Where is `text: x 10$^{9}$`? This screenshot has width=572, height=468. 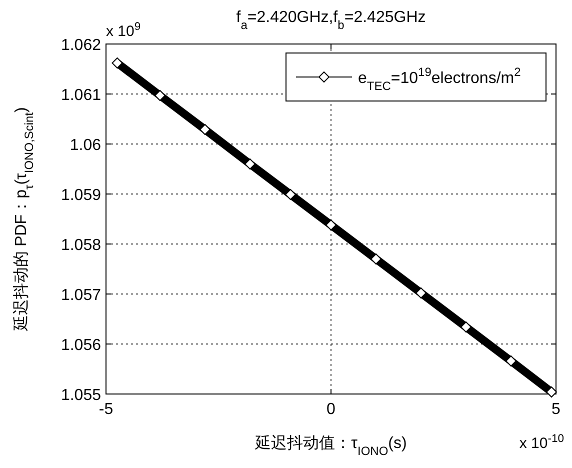 text: x 10$^{9}$ is located at coordinates (123, 30).